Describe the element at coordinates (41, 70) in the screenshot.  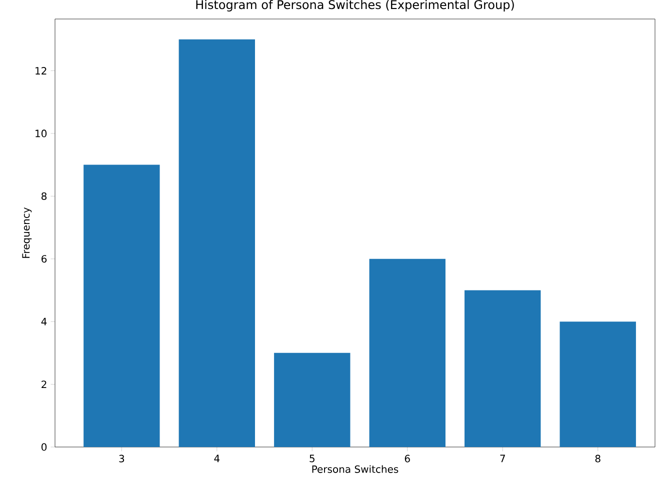
I see `y-tick-label: 12` at that location.